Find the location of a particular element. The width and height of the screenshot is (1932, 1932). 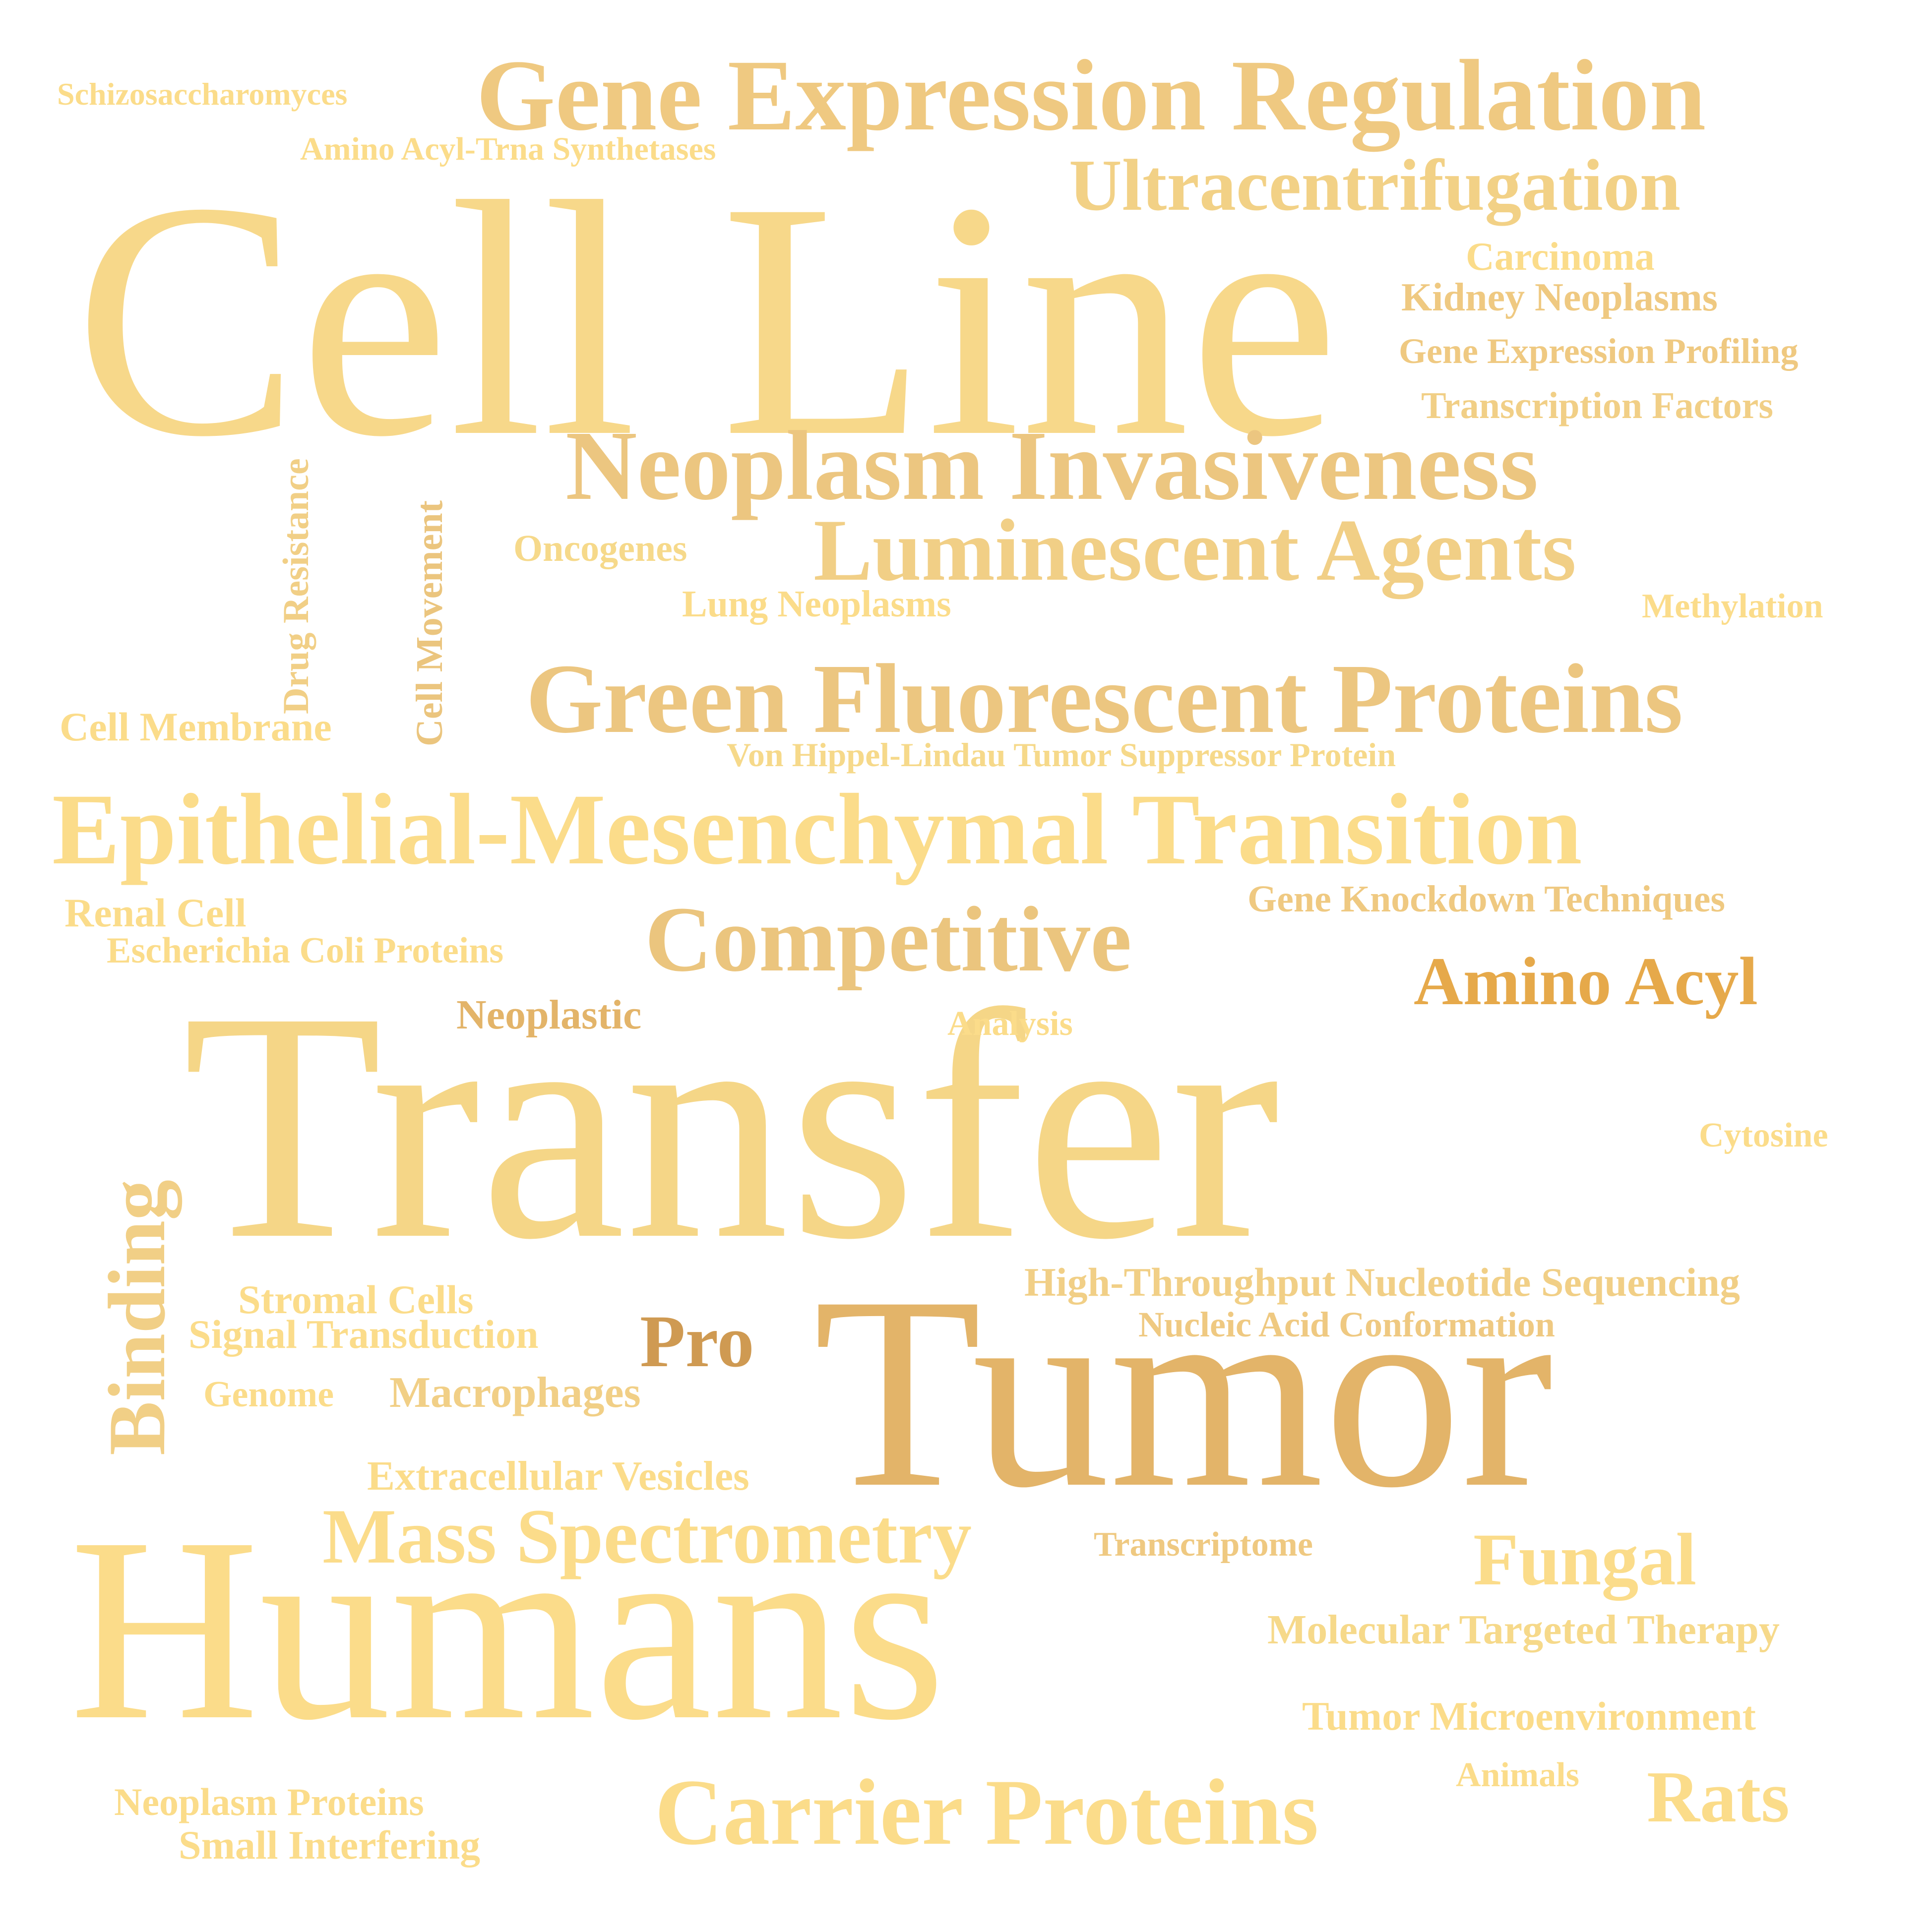

word-lung-neoplasms: Lung Neoplasms is located at coordinates (817, 604).